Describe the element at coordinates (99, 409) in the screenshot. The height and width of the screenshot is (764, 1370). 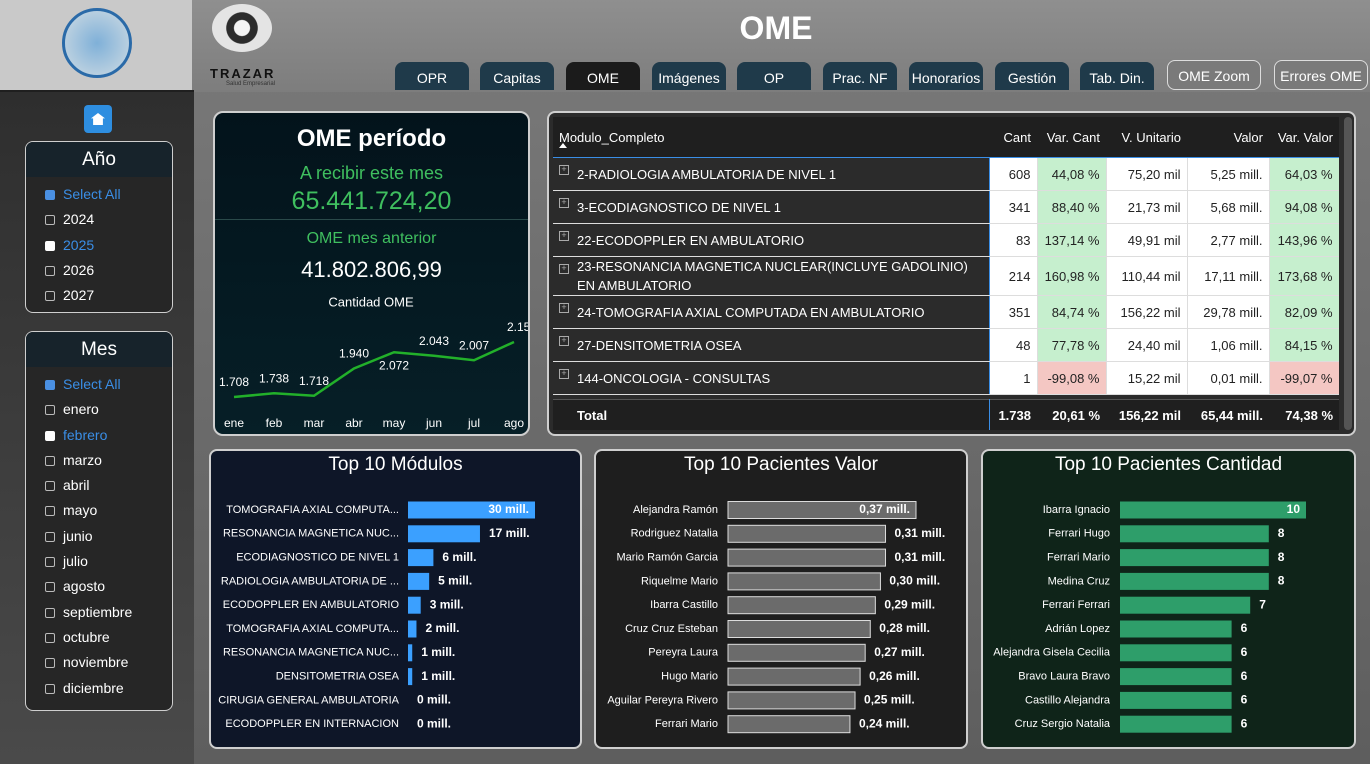
I see `slicer-item: enero` at that location.